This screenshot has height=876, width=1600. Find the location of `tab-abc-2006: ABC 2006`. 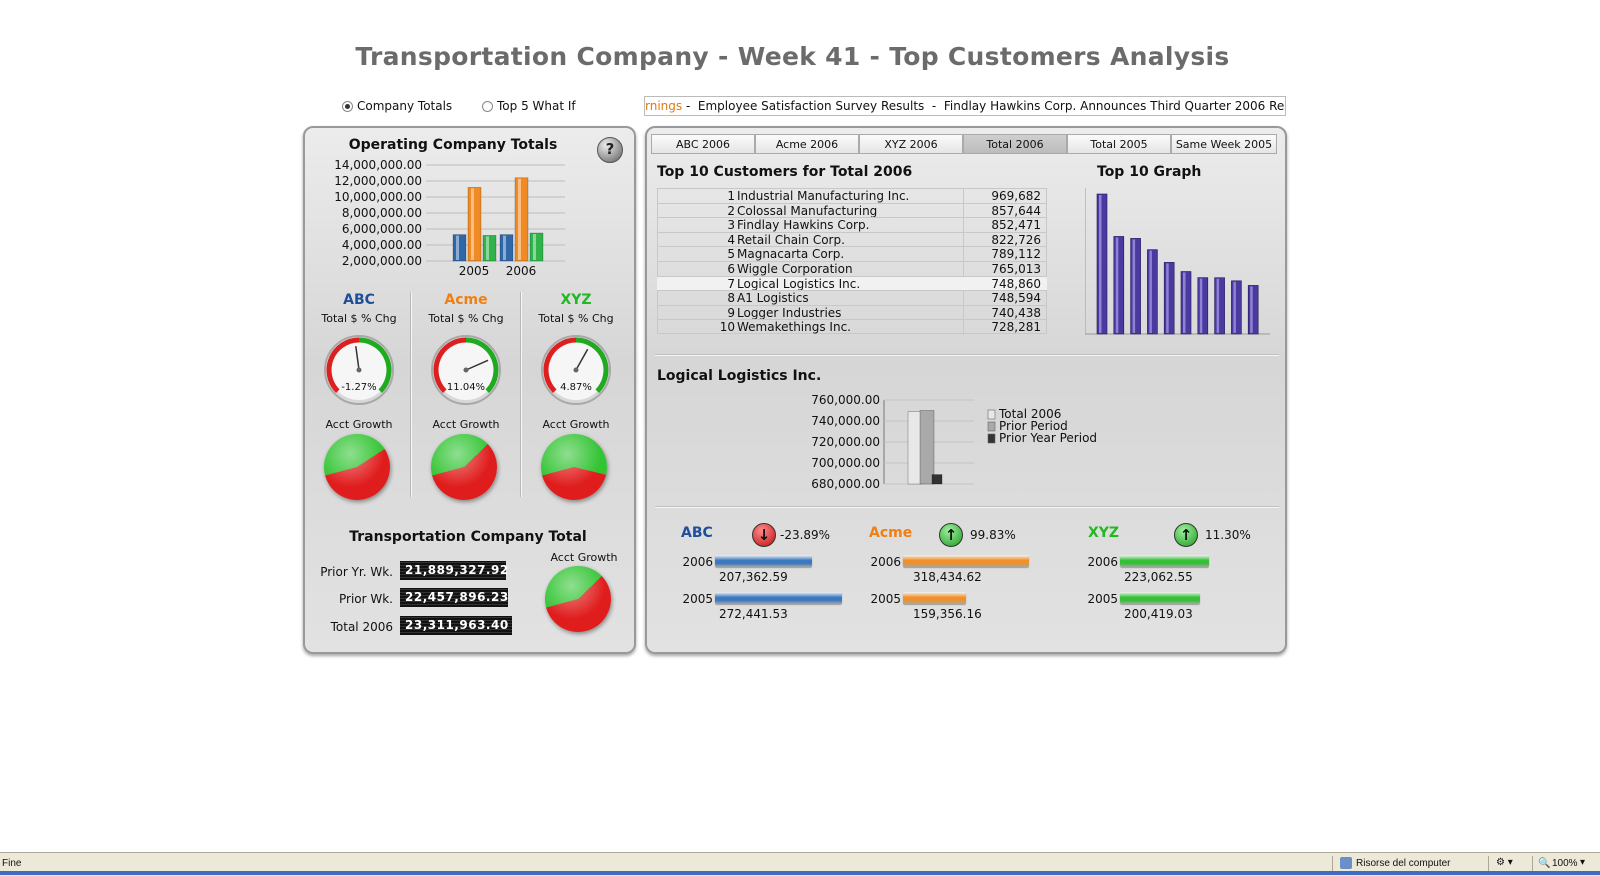

tab-abc-2006: ABC 2006 is located at coordinates (703, 144).